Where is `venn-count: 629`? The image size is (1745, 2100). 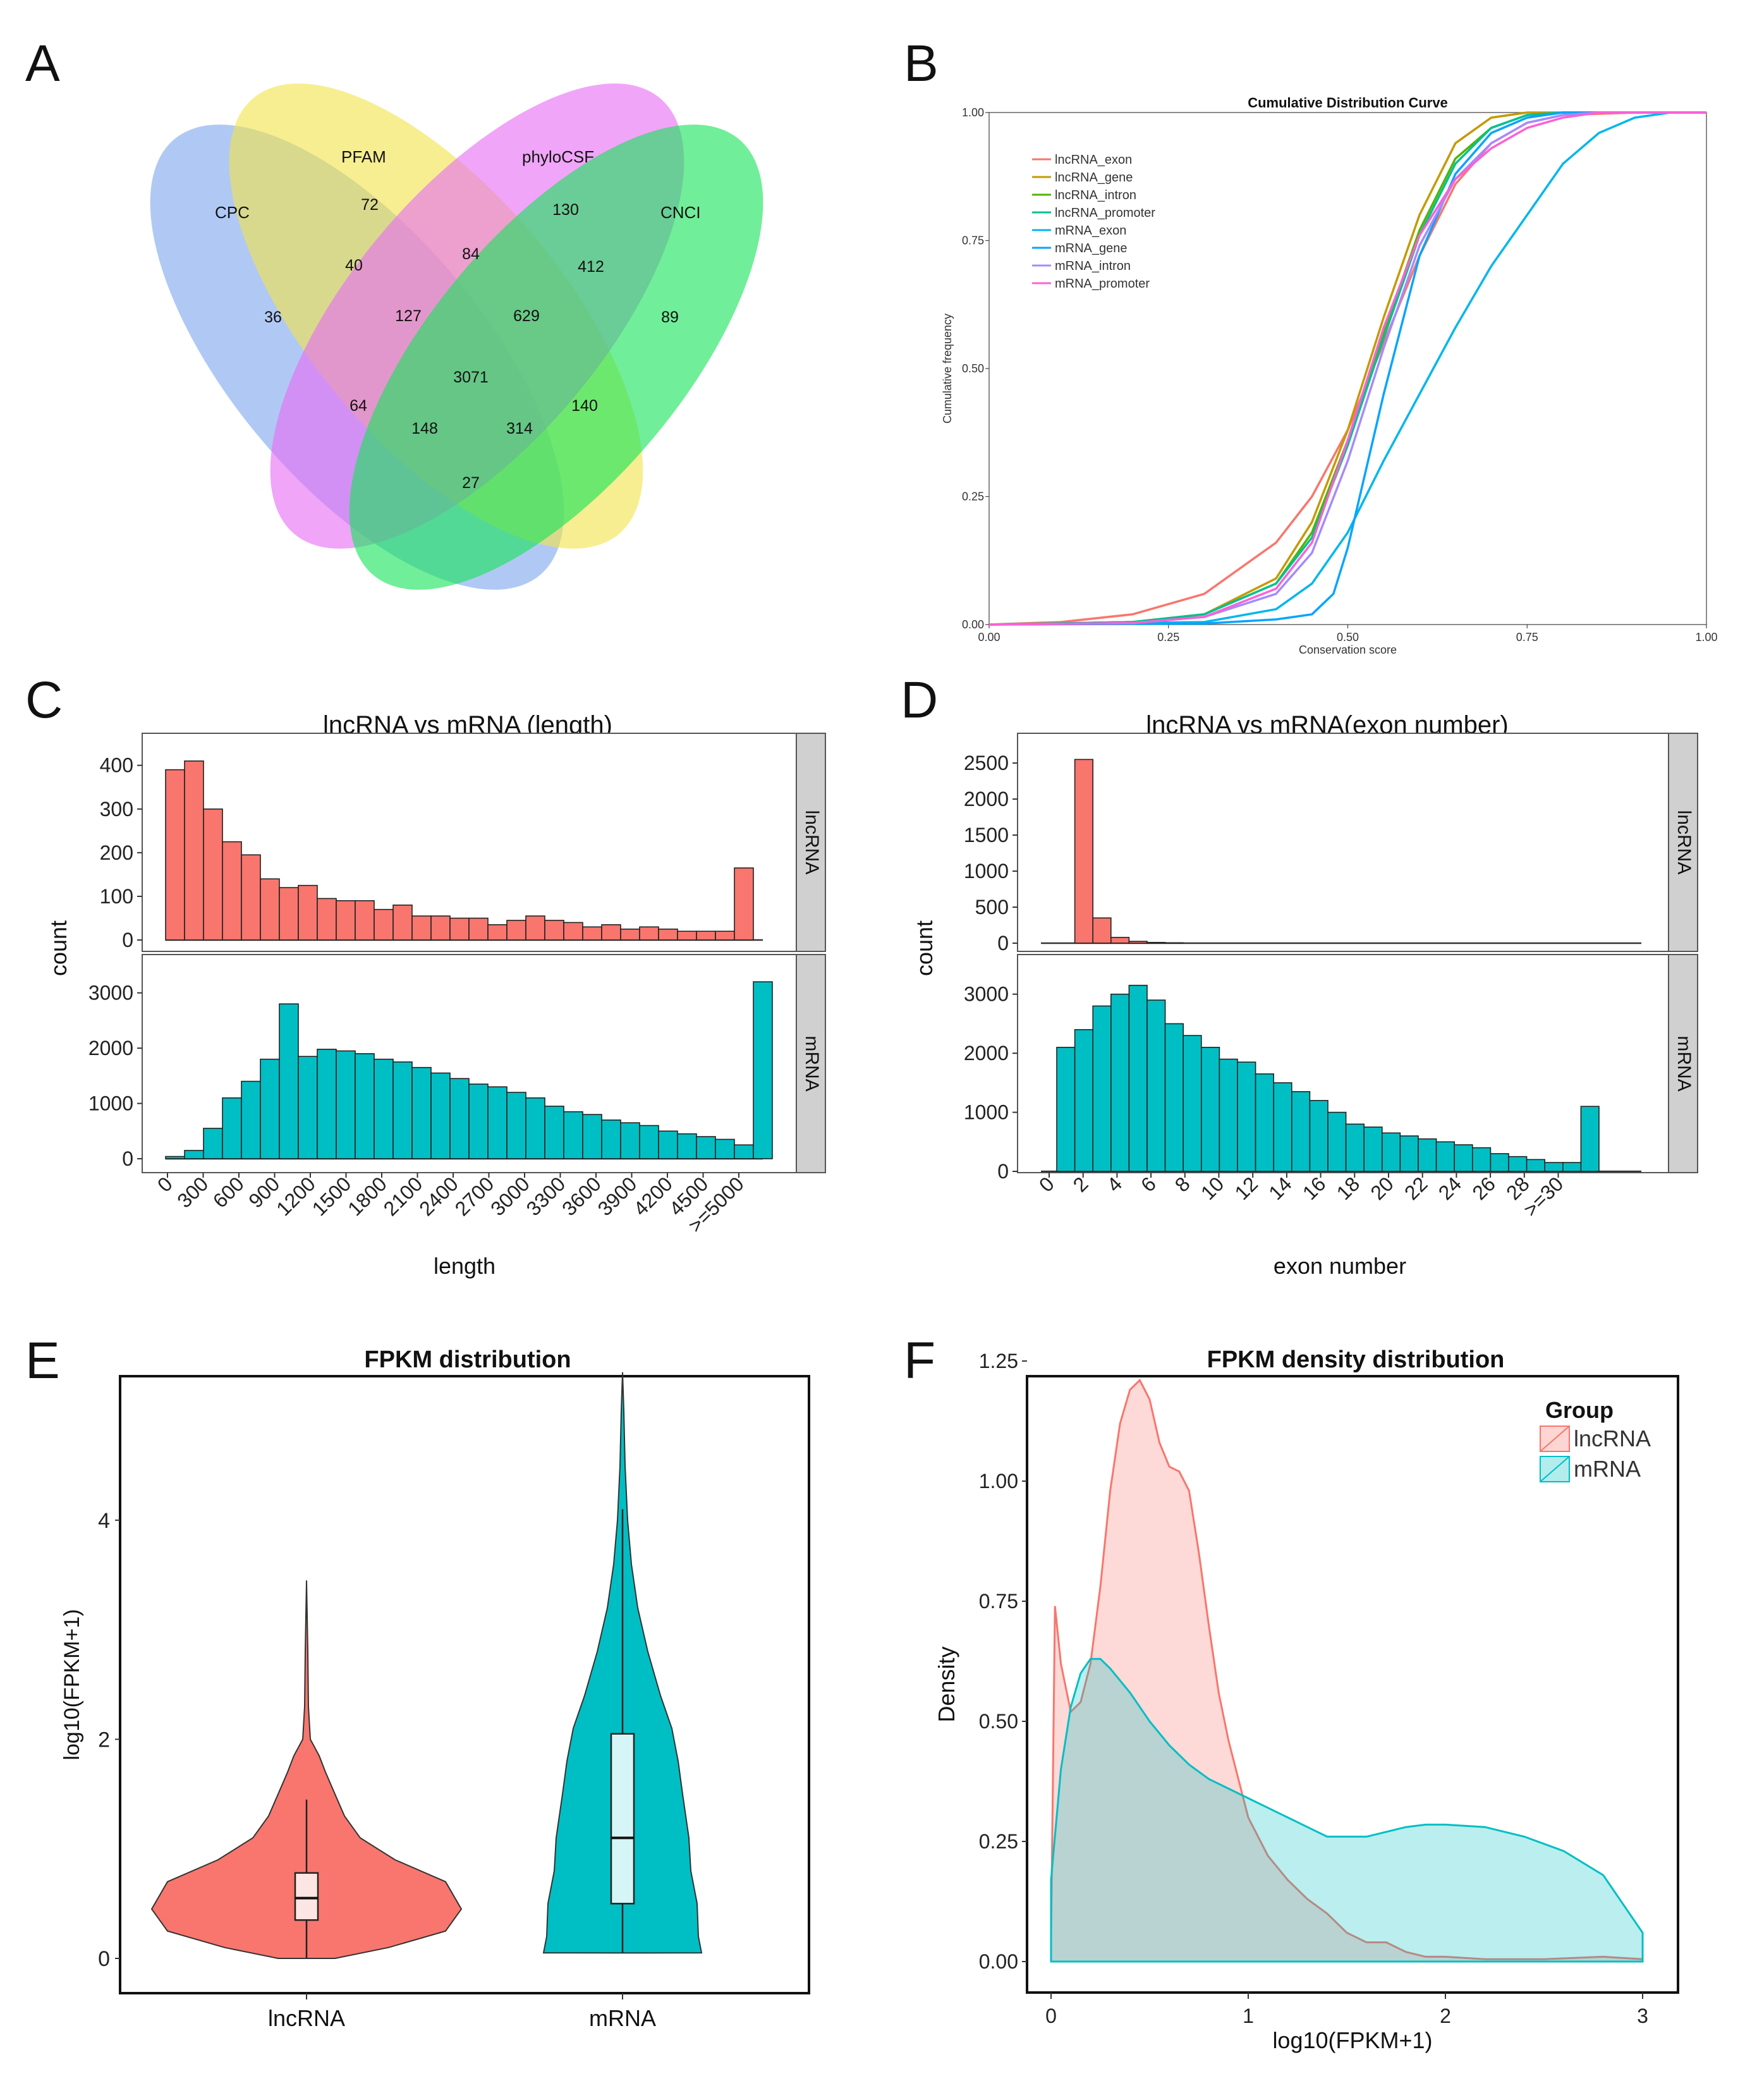 venn-count: 629 is located at coordinates (526, 316).